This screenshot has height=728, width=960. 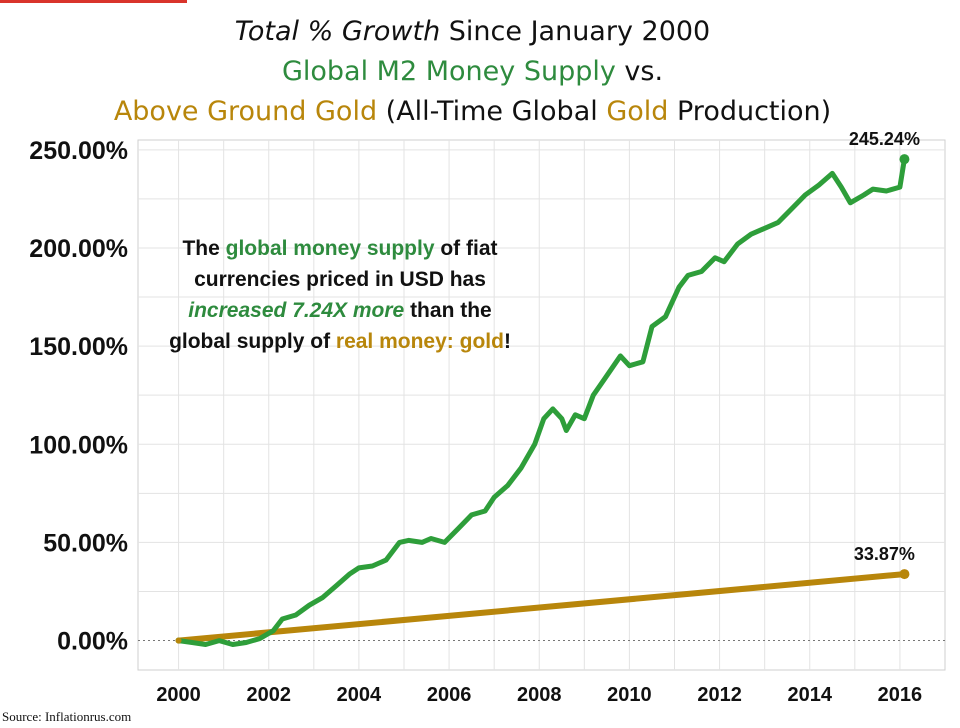 I want to click on x-tick-label: 2006, so click(x=449, y=695).